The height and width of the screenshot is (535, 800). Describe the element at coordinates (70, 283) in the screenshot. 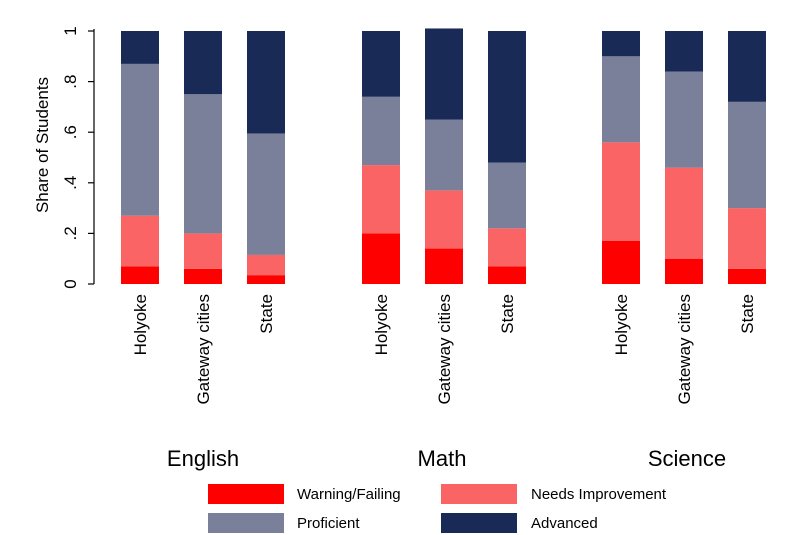

I see `y-tick-label: 0` at that location.